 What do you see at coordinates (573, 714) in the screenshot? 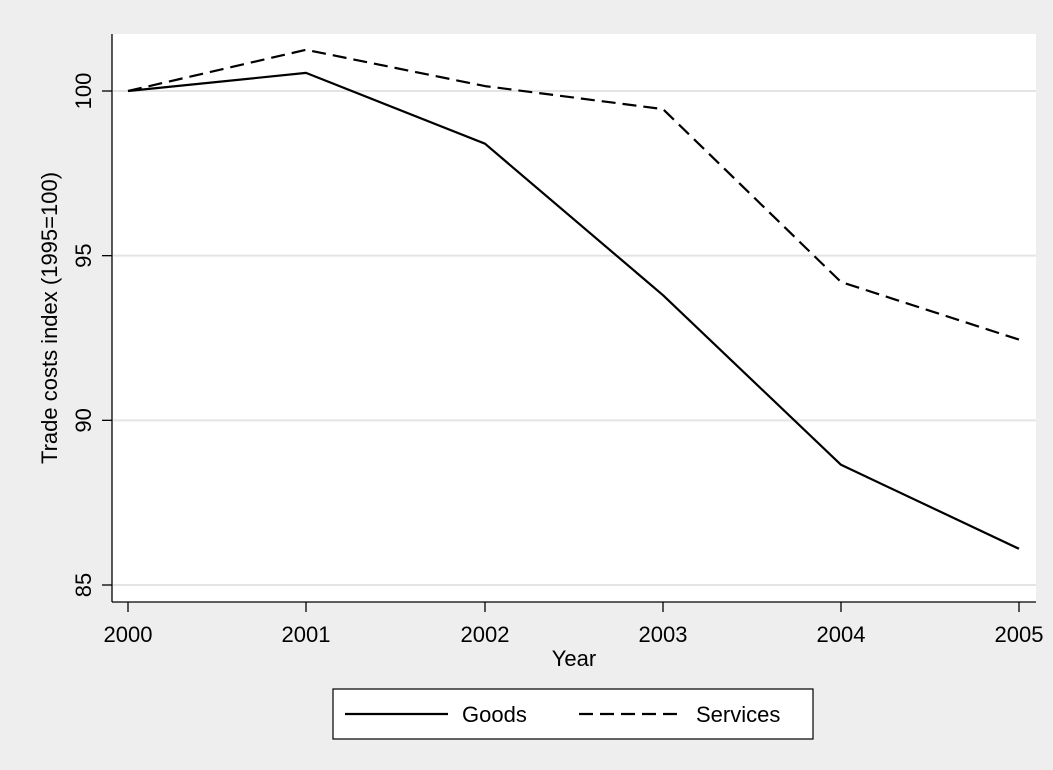
I see `legend: Goods Services` at bounding box center [573, 714].